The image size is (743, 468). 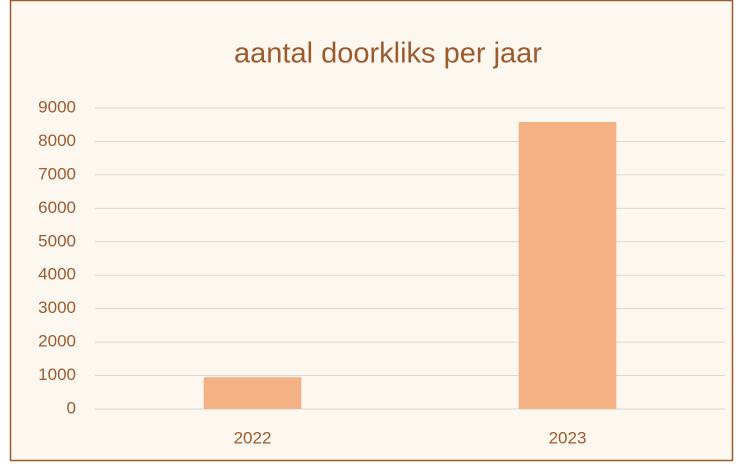 I want to click on y-tick-label: 3000, so click(x=57, y=307).